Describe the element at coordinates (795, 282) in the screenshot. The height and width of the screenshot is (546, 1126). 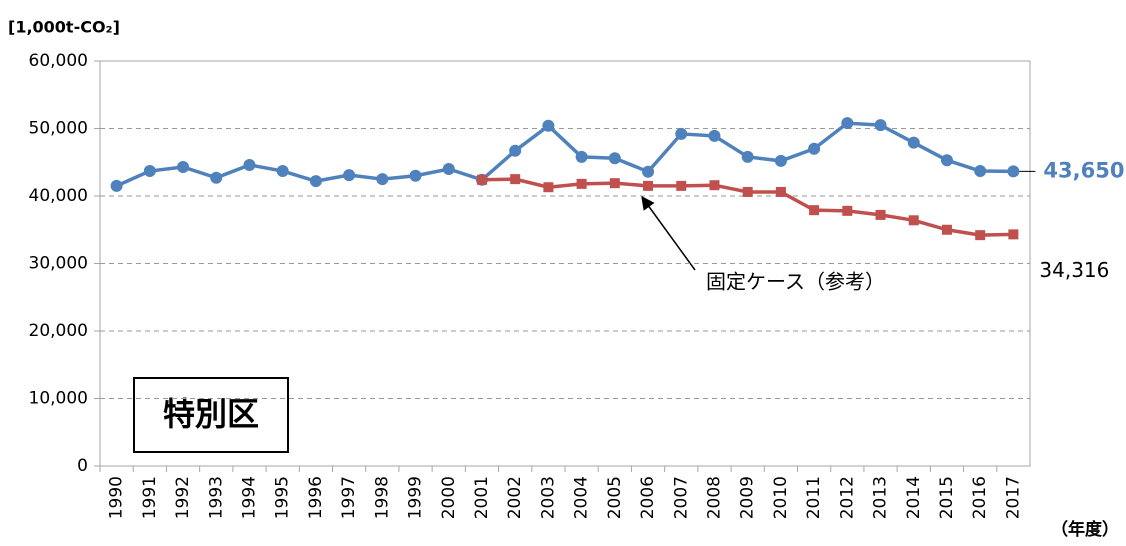
I see `annotation: 固定ケース（参考）` at that location.